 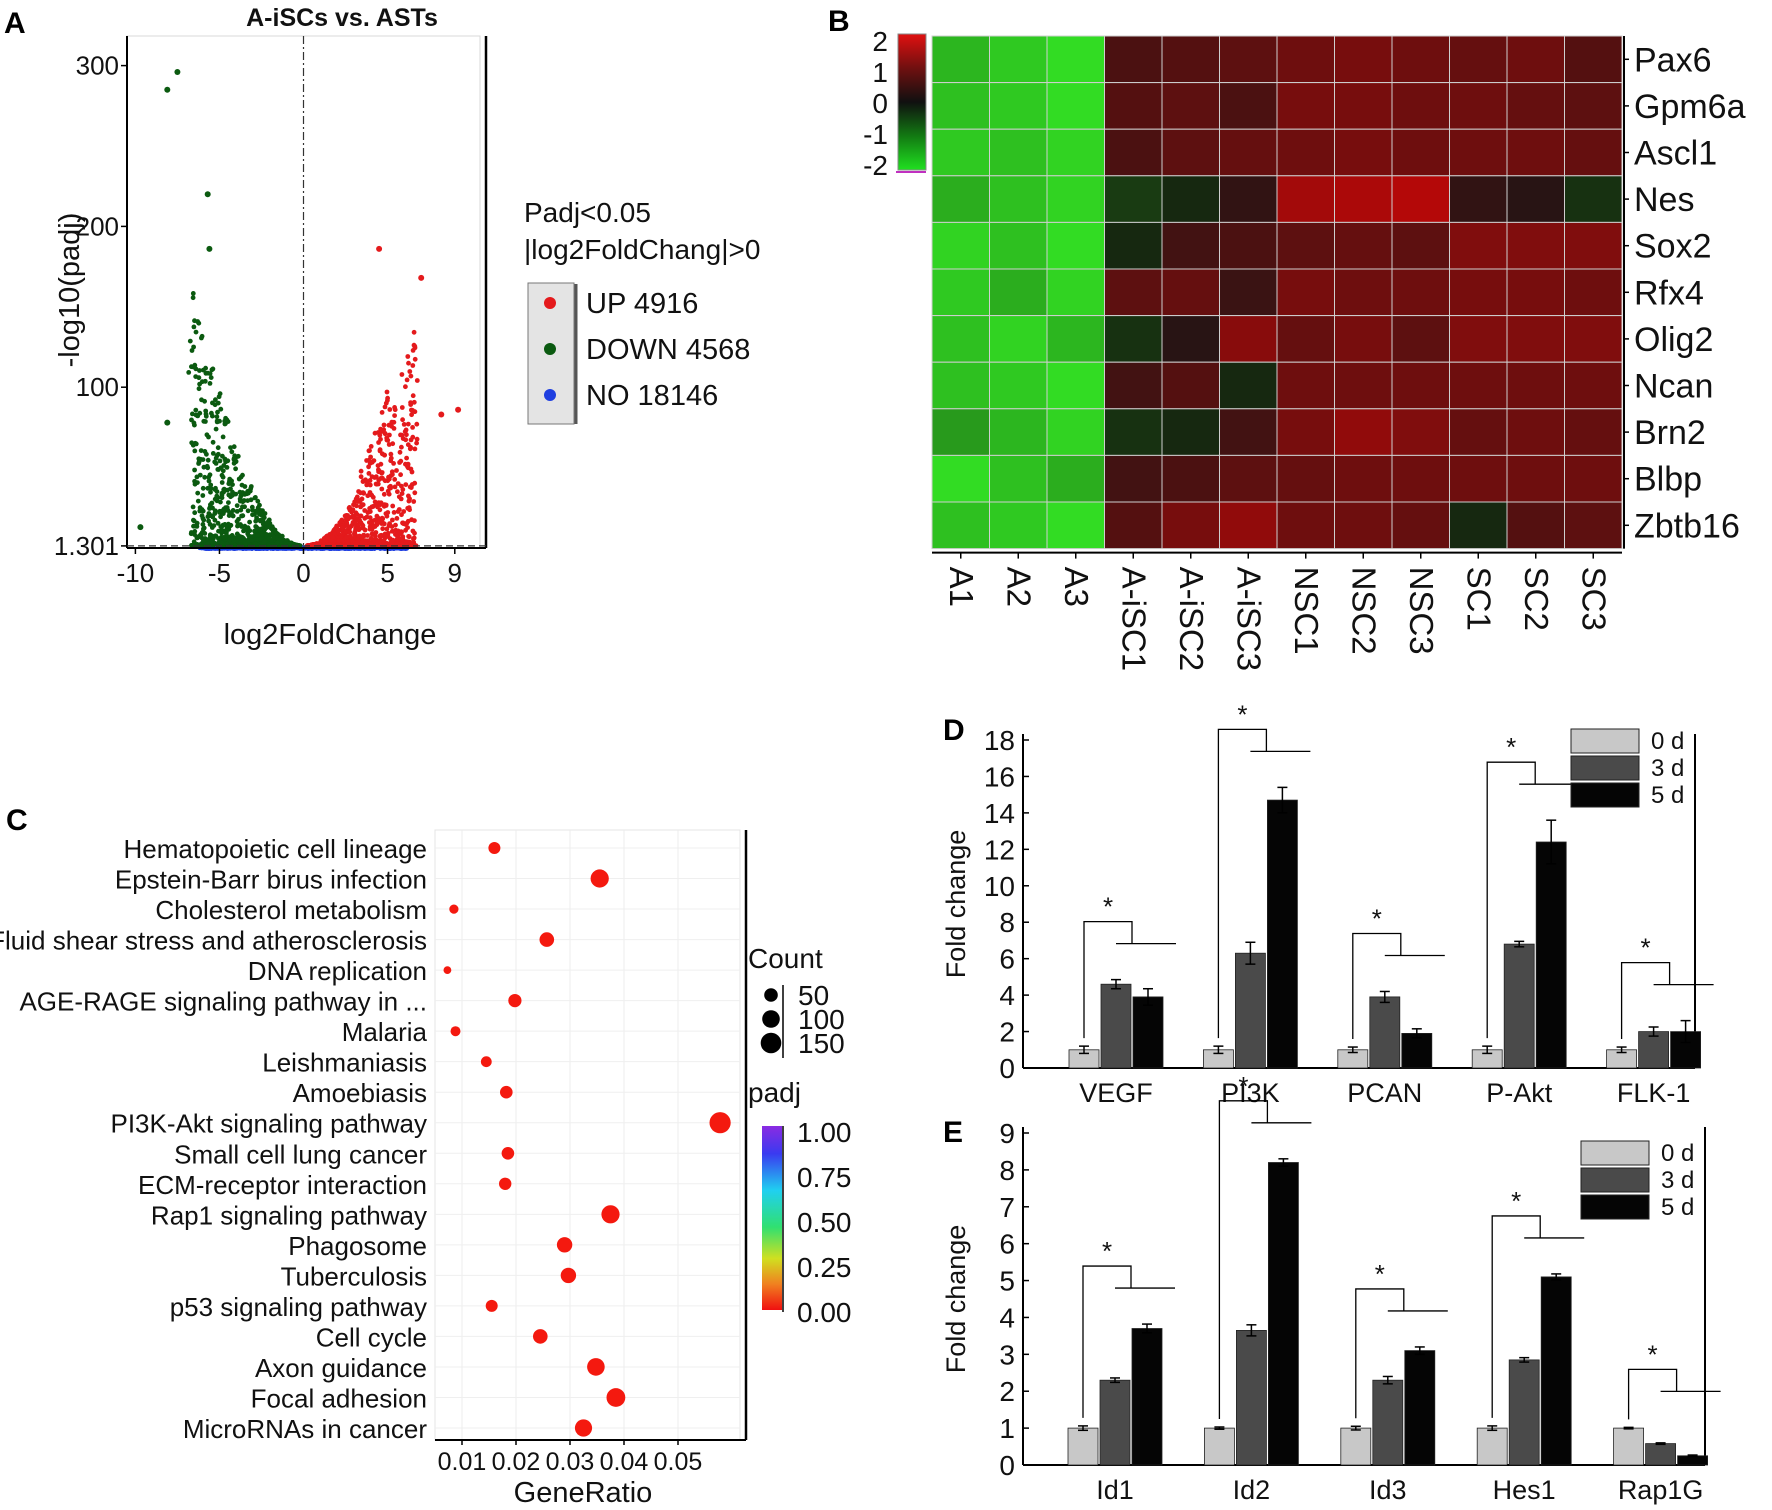 I want to click on bar-y-tick-label: 1, so click(x=1007, y=1428).